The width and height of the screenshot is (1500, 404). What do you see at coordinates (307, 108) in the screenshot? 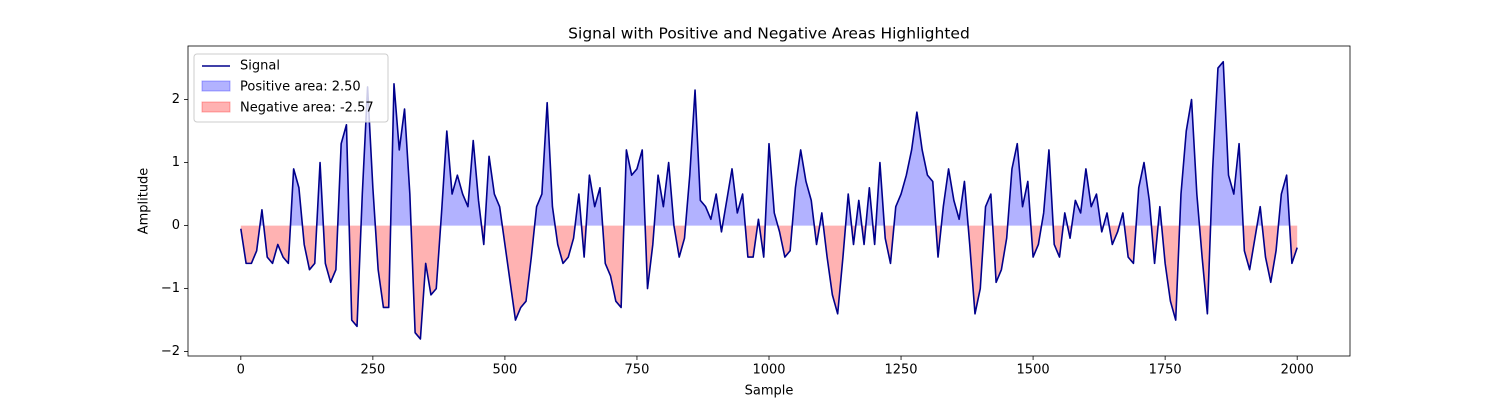
I see `legend-label: Negative area: -2.57` at bounding box center [307, 108].